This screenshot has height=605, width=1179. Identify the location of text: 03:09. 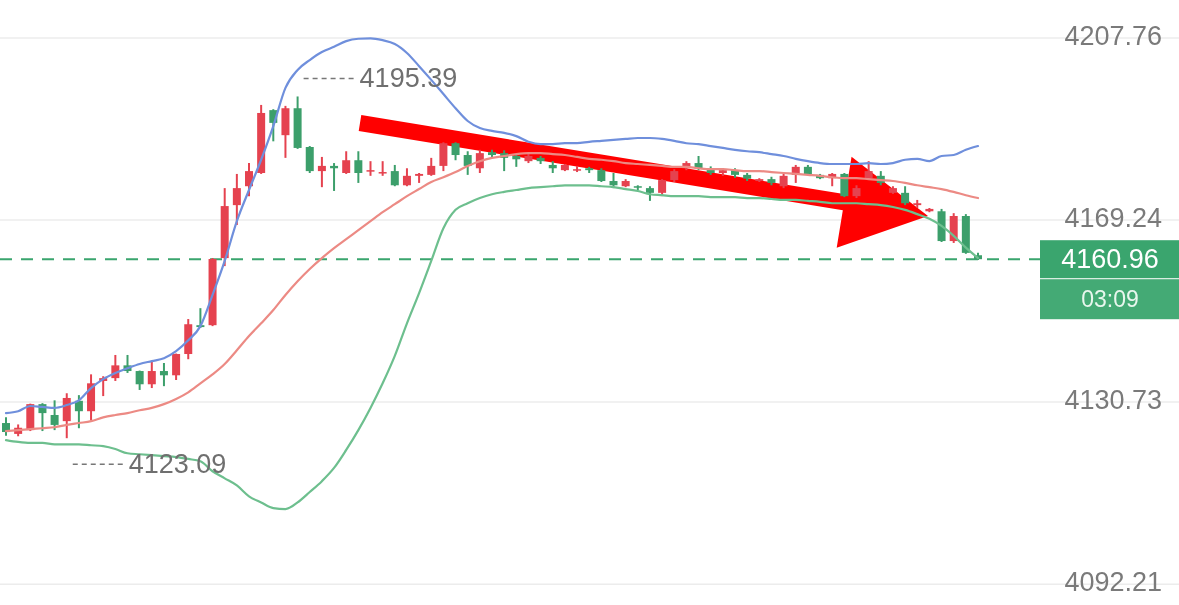
(1110, 299).